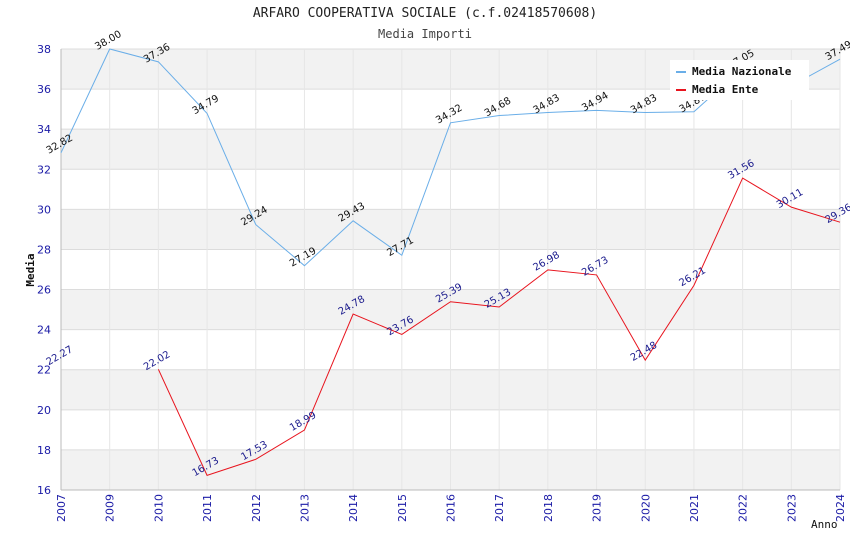  What do you see at coordinates (44, 249) in the screenshot?
I see `y-tick-label: 28` at bounding box center [44, 249].